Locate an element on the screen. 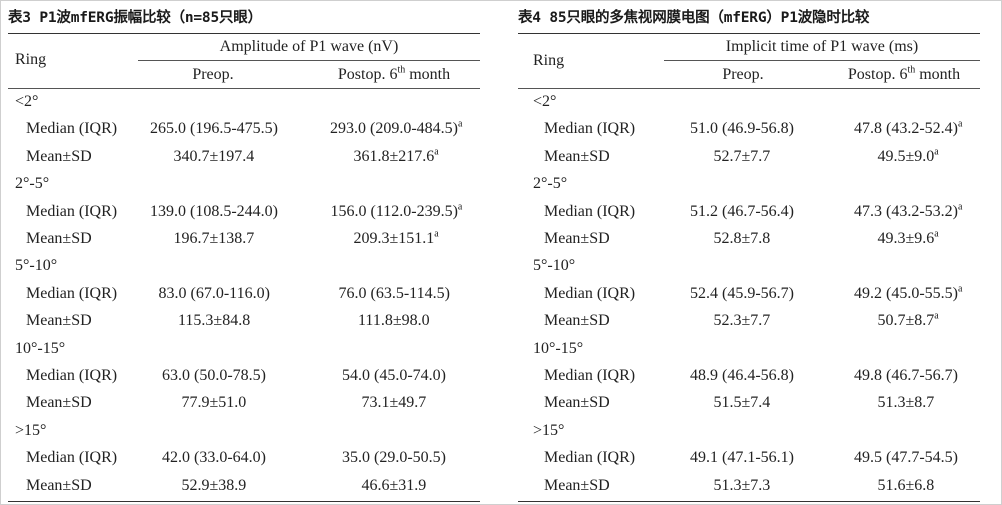 The width and height of the screenshot is (1002, 505). preop-value: 52.4 (45.9-56.7) is located at coordinates (742, 293).